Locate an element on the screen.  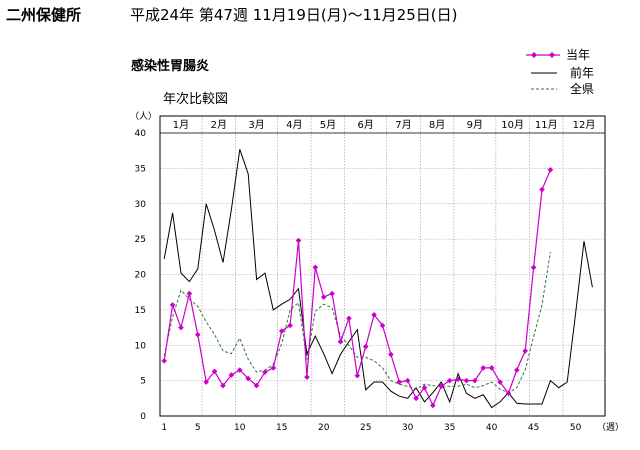
legend-label-prefecture: 全県 is located at coordinates (582, 88).